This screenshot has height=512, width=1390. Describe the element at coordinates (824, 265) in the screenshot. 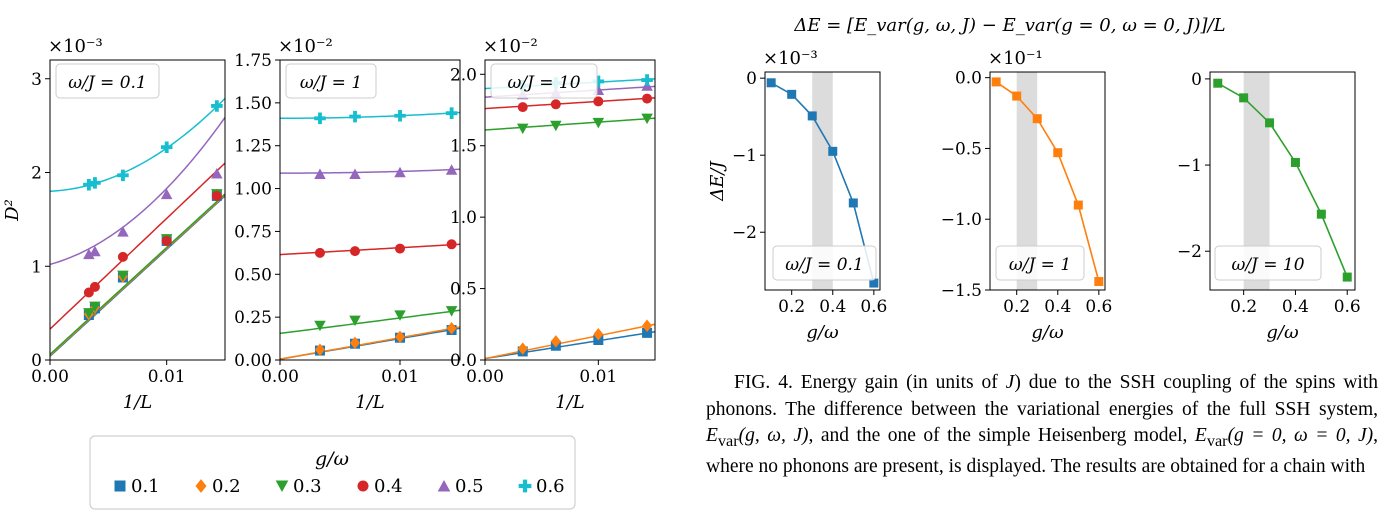

I see `parameter-label: ω/J = 0.1` at that location.